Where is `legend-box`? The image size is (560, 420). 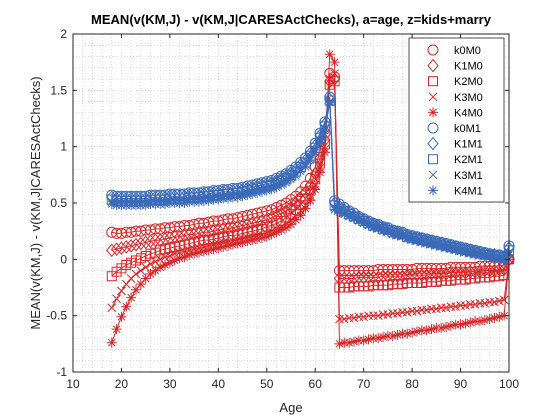 legend-box is located at coordinates (456, 120).